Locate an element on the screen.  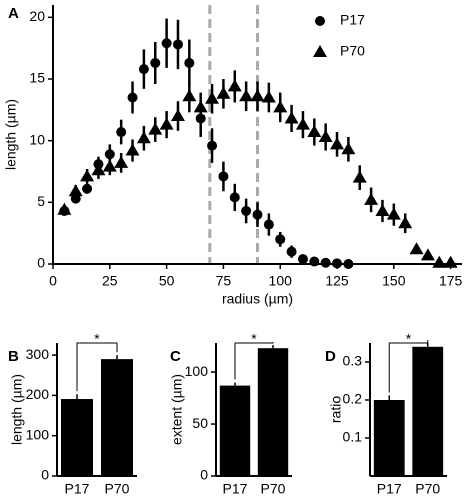
x-tick-label: 50 is located at coordinates (167, 281).